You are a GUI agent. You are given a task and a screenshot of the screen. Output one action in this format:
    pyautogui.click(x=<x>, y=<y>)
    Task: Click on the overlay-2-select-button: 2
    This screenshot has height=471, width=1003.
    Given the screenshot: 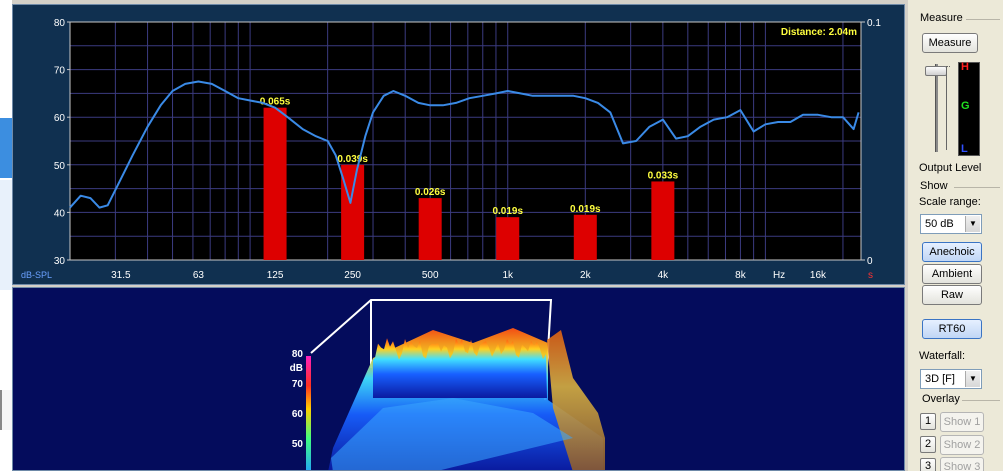 What is the action you would take?
    pyautogui.click(x=928, y=444)
    